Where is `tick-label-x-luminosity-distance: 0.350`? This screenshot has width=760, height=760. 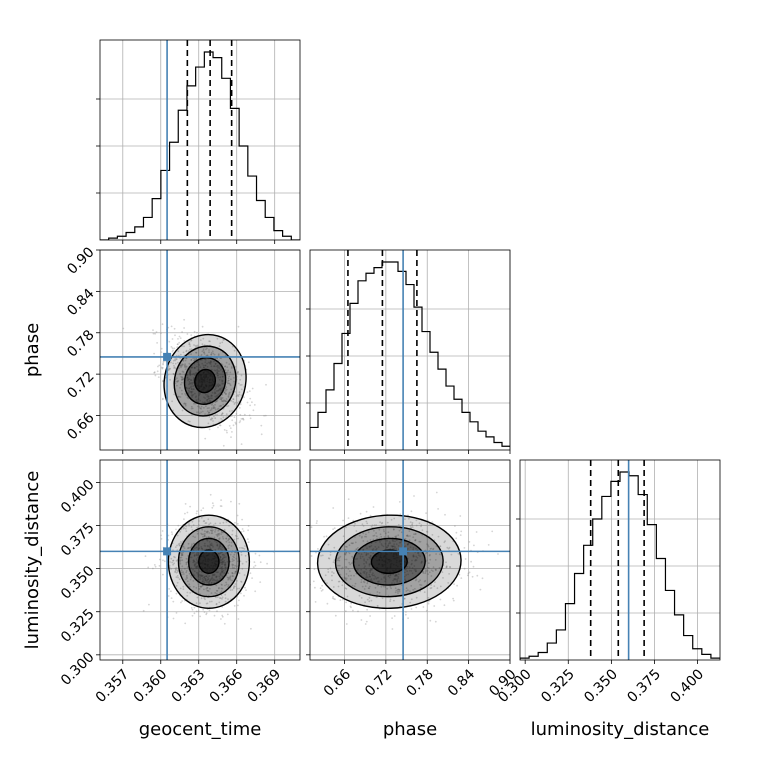 tick-label-x-luminosity-distance: 0.350 is located at coordinates (601, 686).